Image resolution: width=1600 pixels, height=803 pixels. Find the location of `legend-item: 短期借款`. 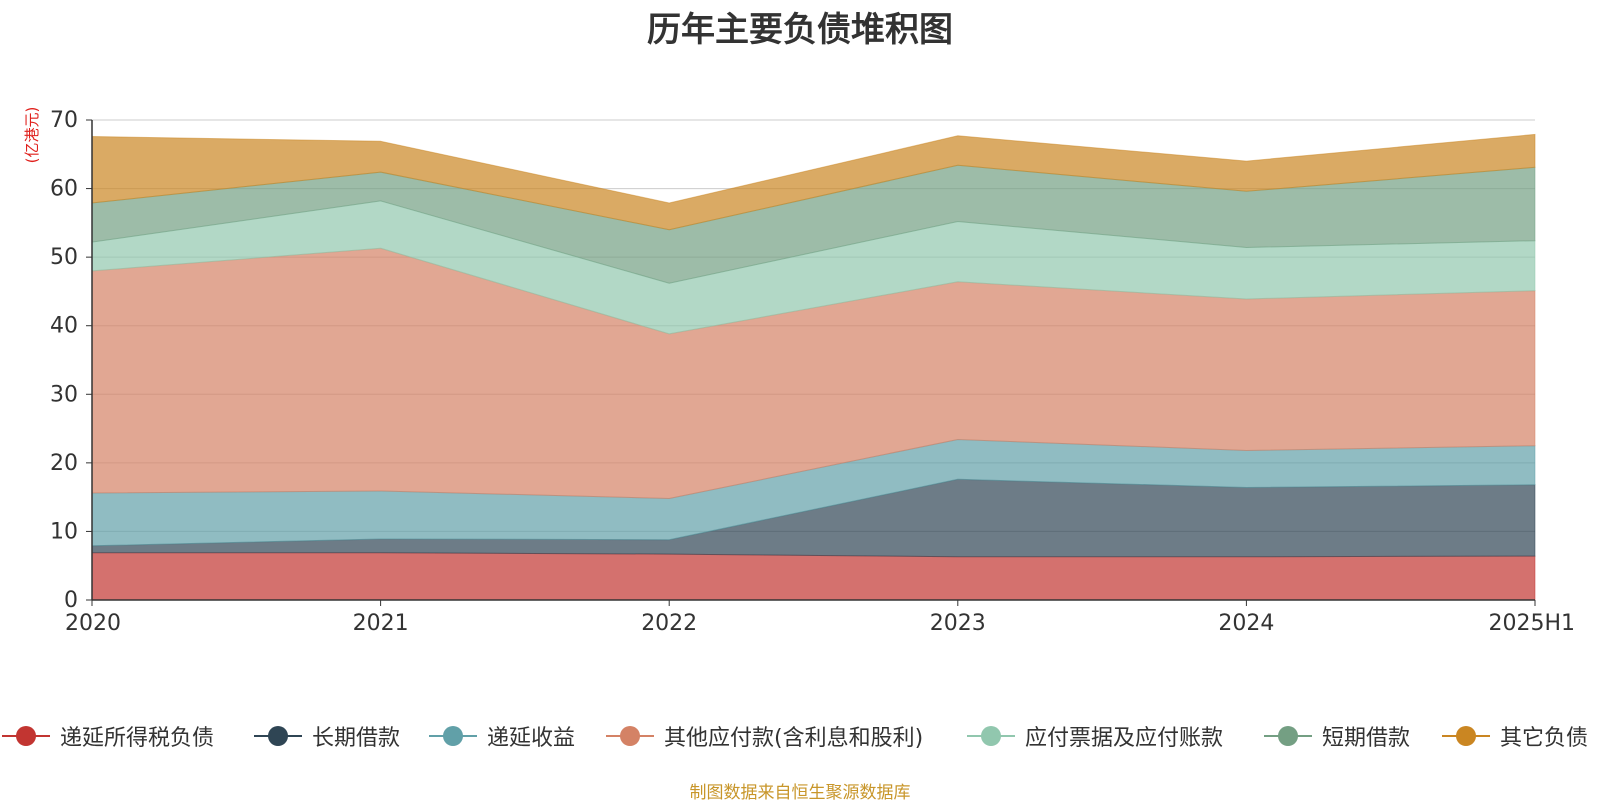

legend-item: 短期借款 is located at coordinates (1336, 736).